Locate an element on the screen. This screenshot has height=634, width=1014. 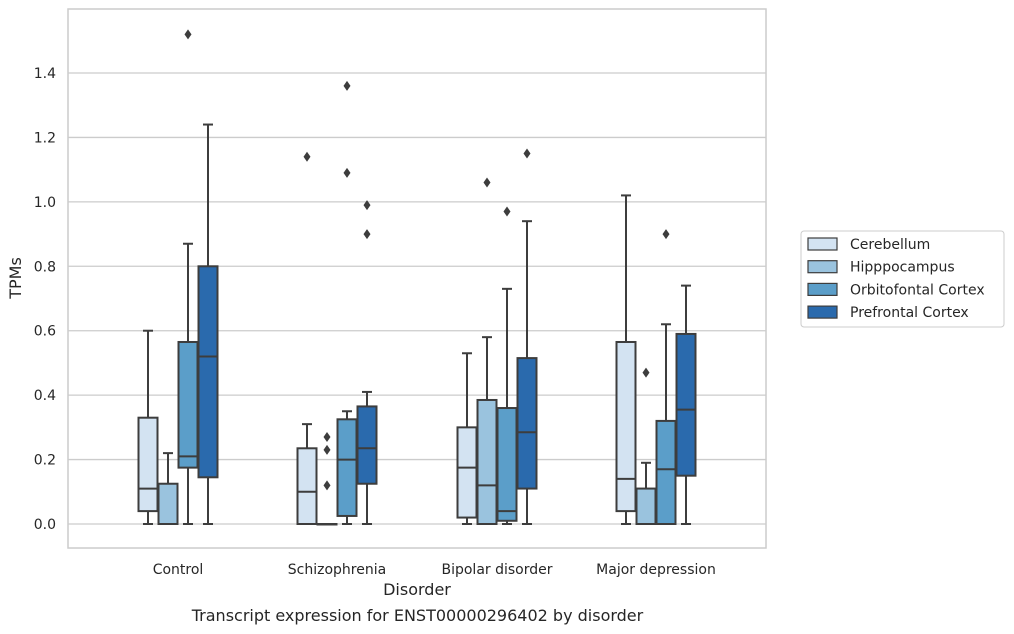
legend-label: Cerebellum is located at coordinates (890, 245).